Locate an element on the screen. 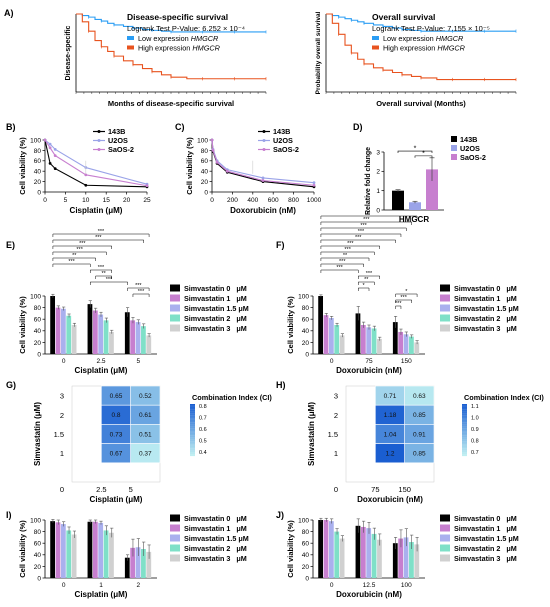 This screenshot has height=607, width=550. significance-mark: ** is located at coordinates (74, 256).